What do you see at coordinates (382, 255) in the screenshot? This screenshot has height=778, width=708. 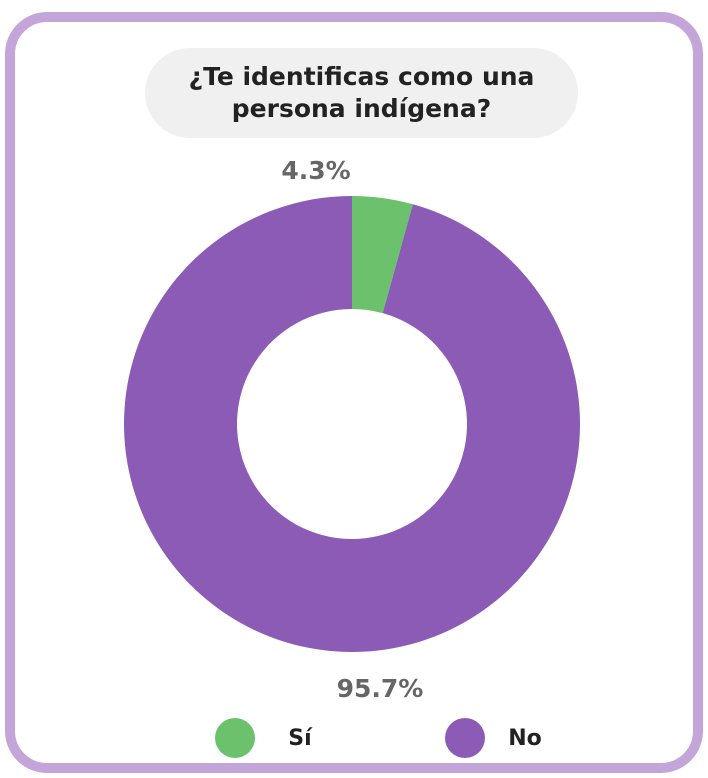 I see `donut-slice` at bounding box center [382, 255].